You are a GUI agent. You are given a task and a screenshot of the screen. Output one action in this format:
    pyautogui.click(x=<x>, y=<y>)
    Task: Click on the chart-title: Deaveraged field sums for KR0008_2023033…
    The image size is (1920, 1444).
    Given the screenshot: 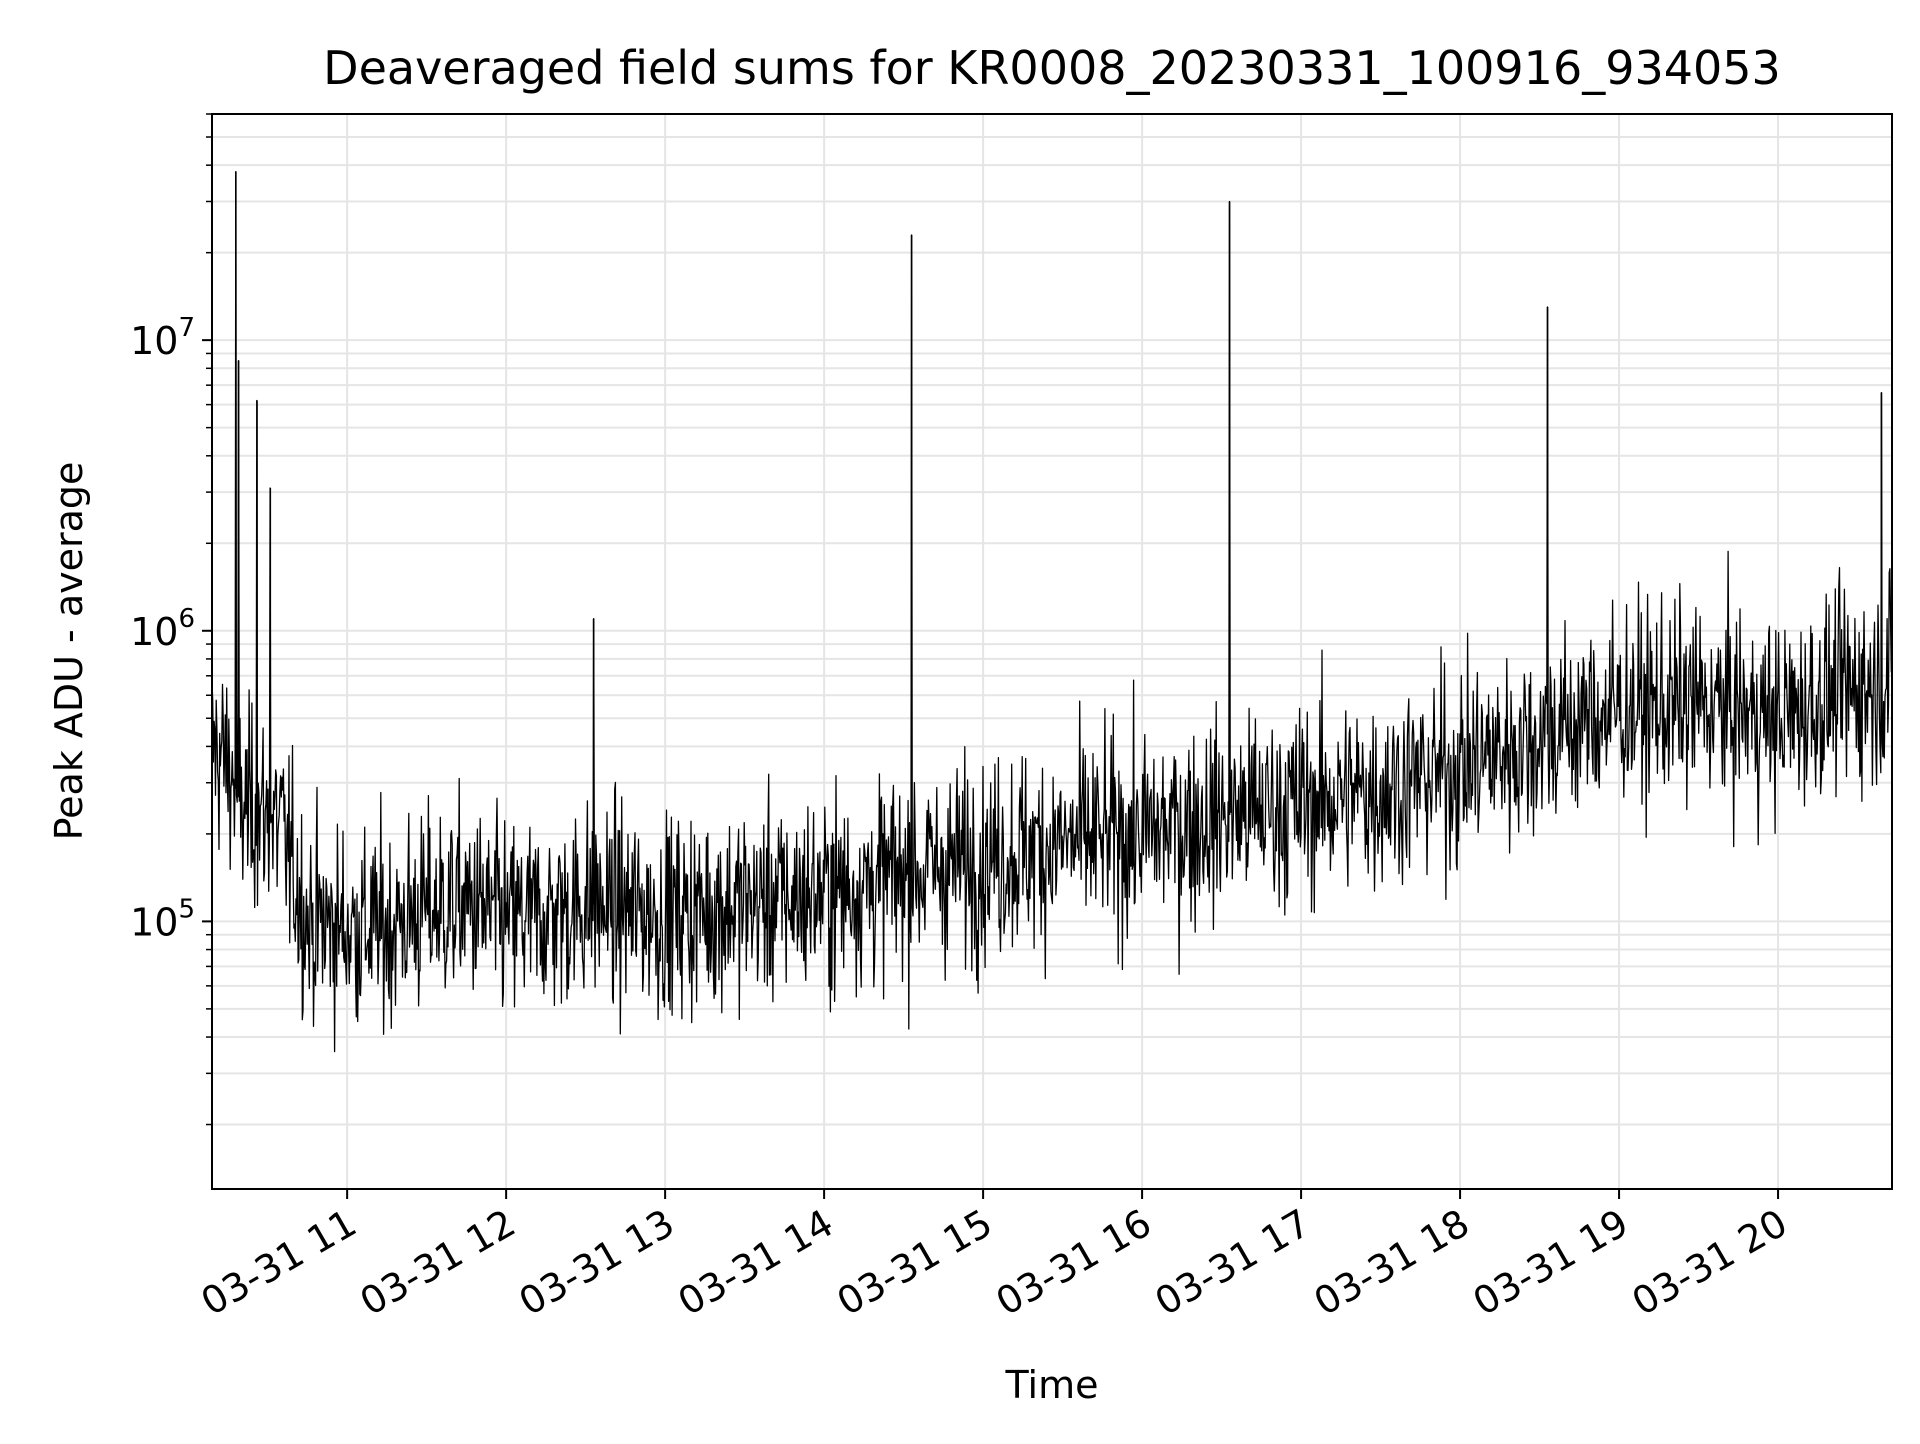 What is the action you would take?
    pyautogui.click(x=1052, y=68)
    